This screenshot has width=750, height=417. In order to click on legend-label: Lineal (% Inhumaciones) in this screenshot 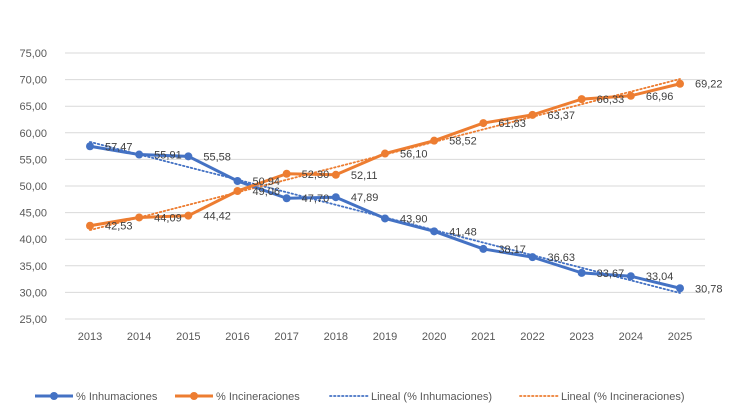, I will do `click(431, 397)`.